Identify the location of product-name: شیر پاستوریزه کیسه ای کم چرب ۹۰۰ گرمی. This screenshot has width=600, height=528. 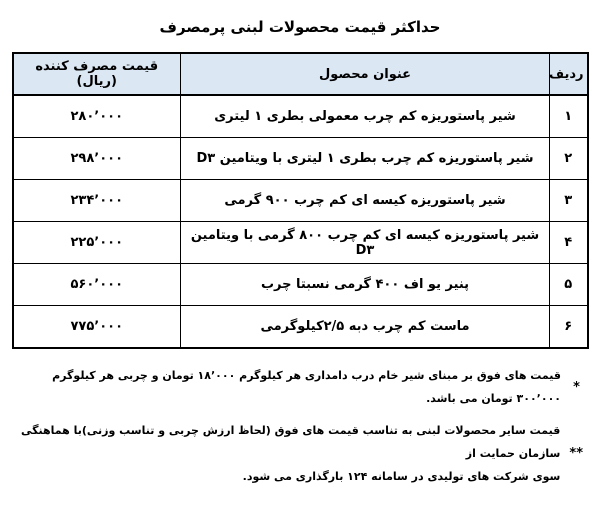
(365, 200).